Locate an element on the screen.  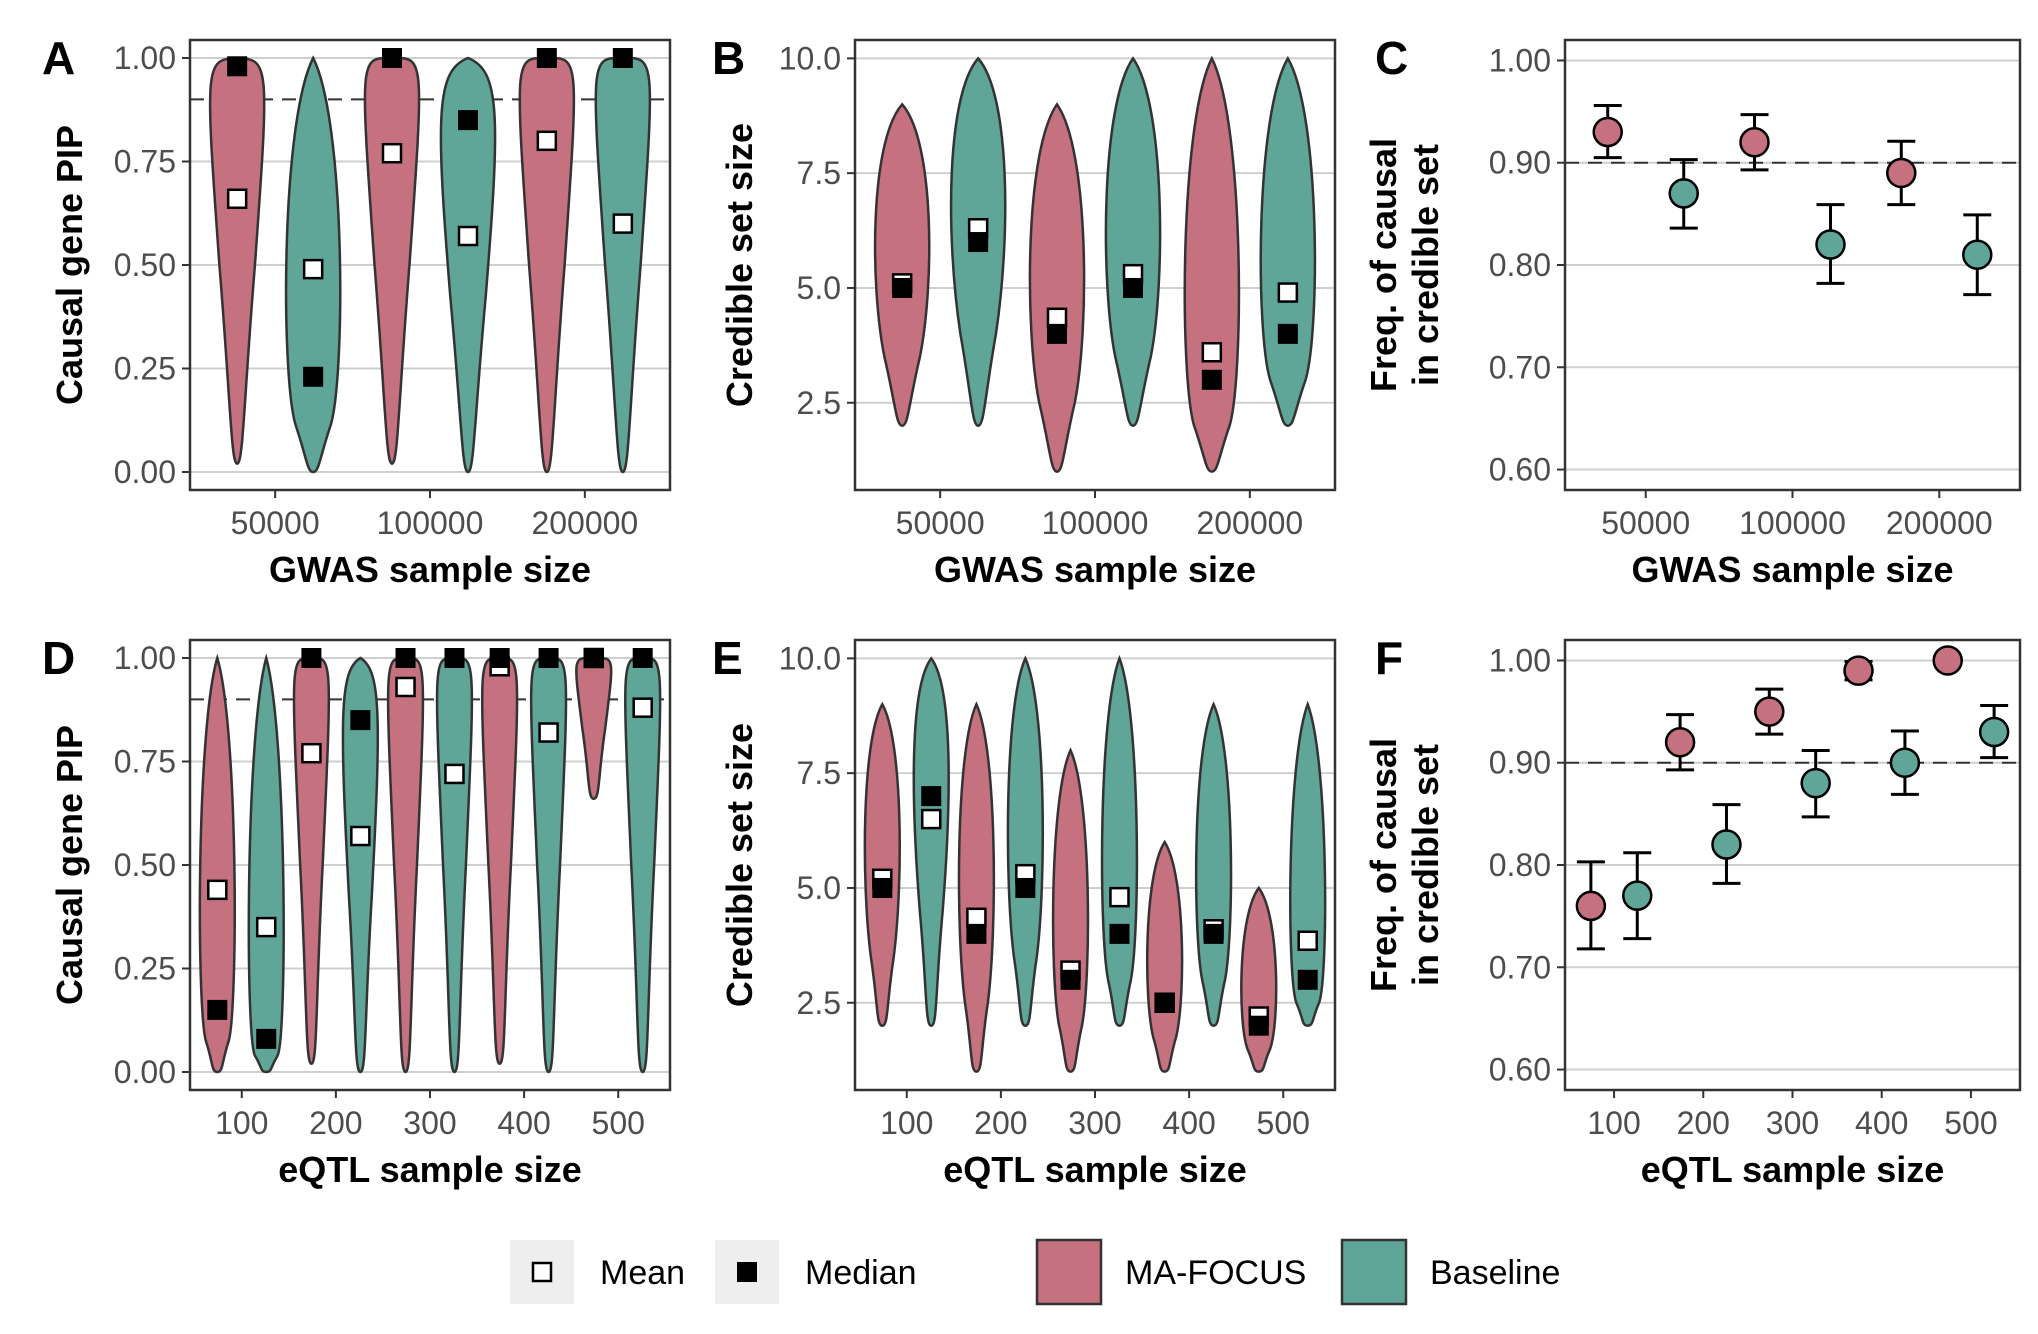
y-tick-label: 10.0 is located at coordinates (810, 658).